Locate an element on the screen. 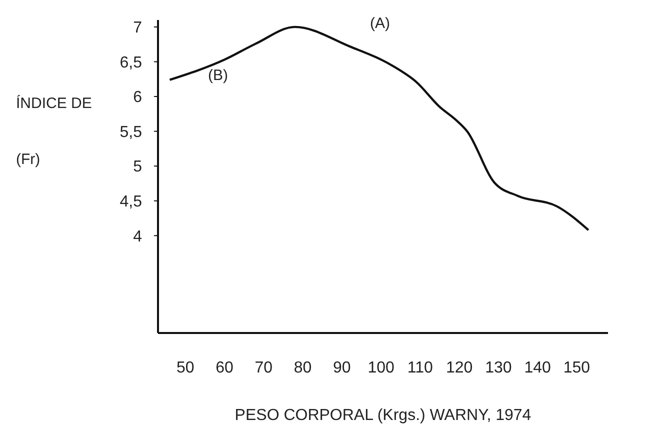  text: ÍNDICE DE (Fr) is located at coordinates (54, 131).